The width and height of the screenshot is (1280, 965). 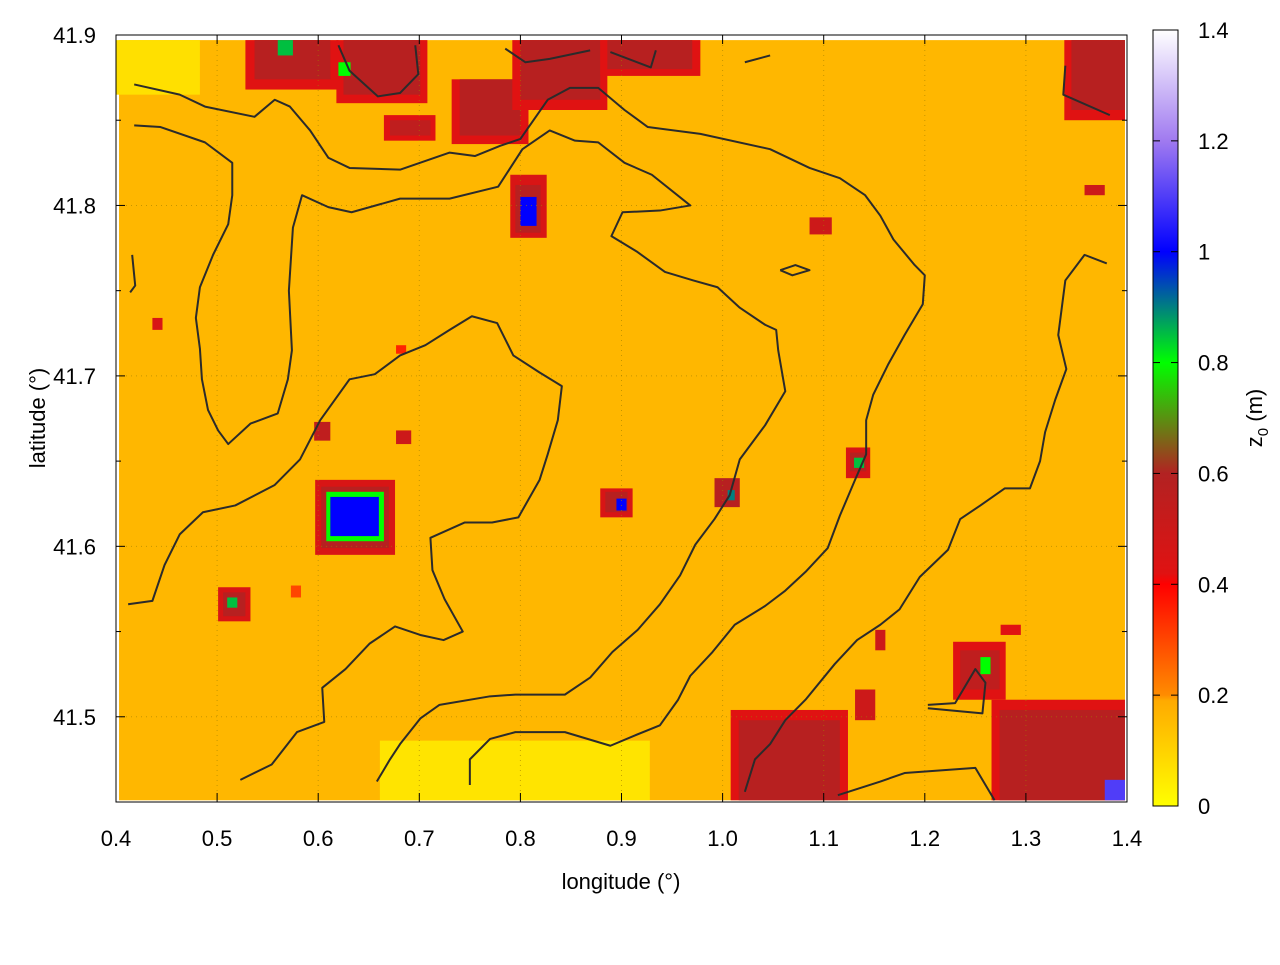 What do you see at coordinates (621, 838) in the screenshot?
I see `x-tick-label: 0.9` at bounding box center [621, 838].